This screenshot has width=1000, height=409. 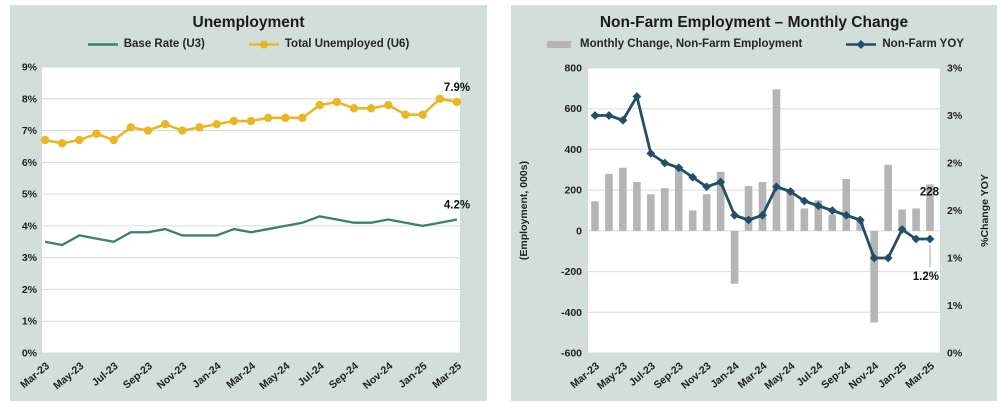 What do you see at coordinates (955, 306) in the screenshot?
I see `right-axis-label: 1%` at bounding box center [955, 306].